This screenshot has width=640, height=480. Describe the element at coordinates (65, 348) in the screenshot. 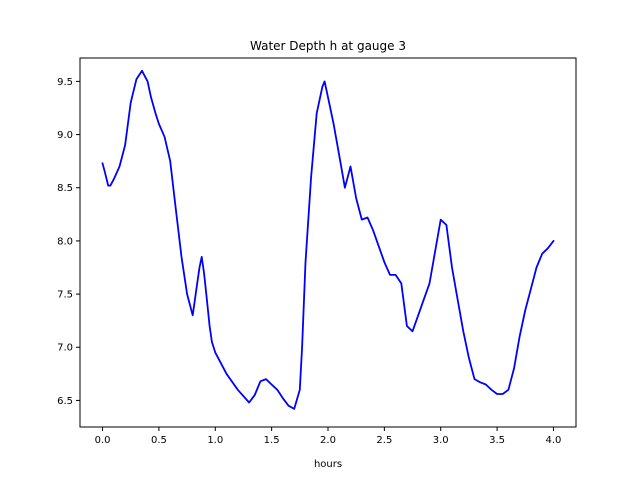

I see `y-tick-label: 7.0` at that location.